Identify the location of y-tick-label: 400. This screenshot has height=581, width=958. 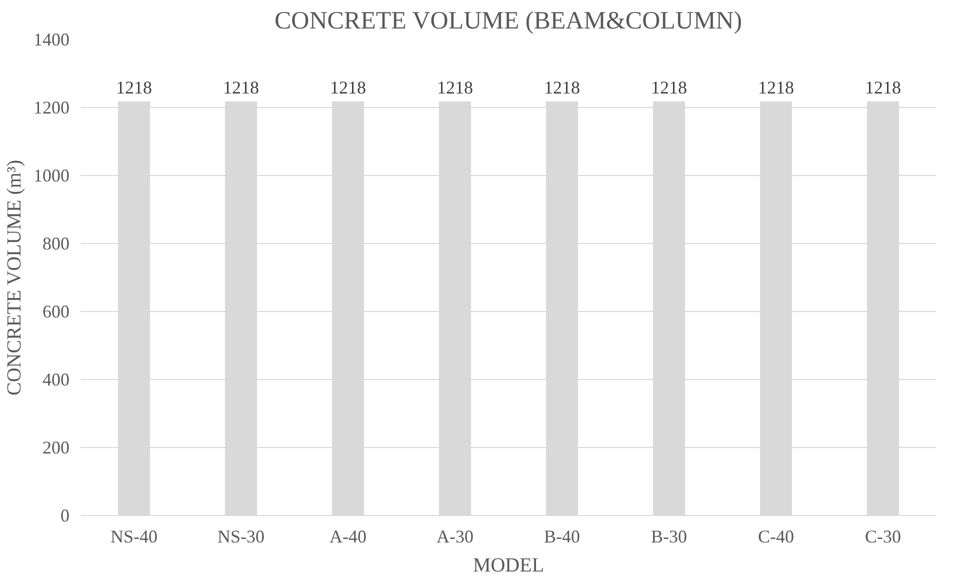
(56, 380).